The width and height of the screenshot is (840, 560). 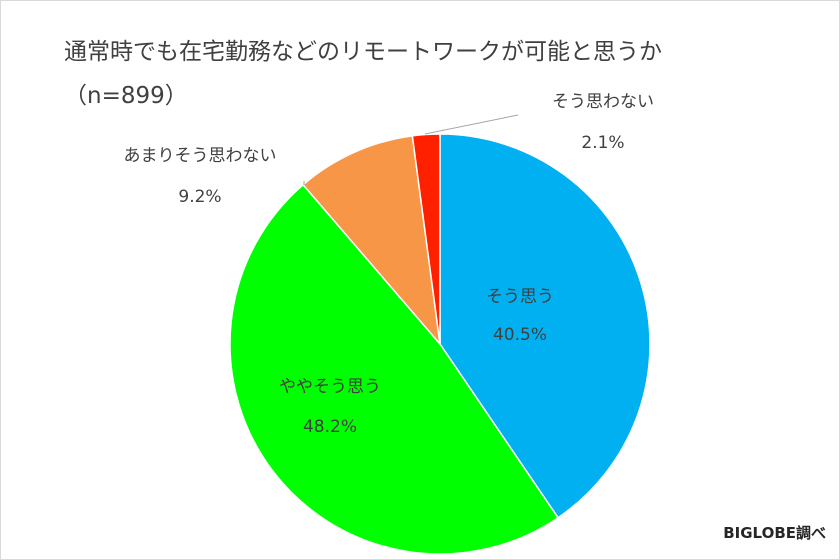 I want to click on slice-label-3: あまりそう思わない, so click(x=200, y=156).